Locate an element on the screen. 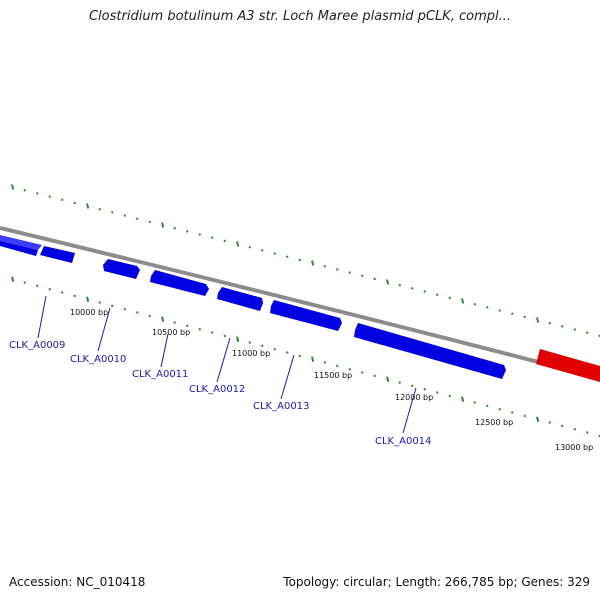  gene-clk-a0012 is located at coordinates (240, 299).